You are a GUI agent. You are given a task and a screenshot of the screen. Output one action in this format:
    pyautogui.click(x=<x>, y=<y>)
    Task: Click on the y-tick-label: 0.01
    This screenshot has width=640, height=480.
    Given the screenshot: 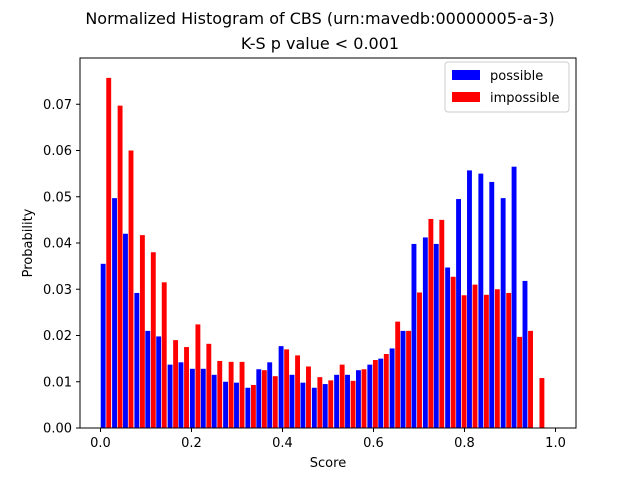 What is the action you would take?
    pyautogui.click(x=57, y=382)
    